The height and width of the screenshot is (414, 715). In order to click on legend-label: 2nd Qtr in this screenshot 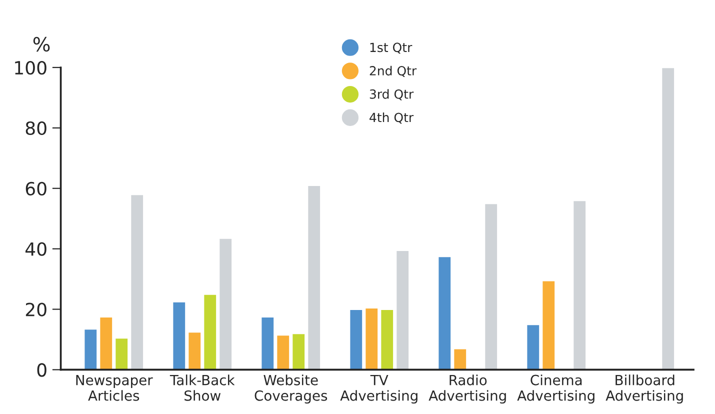, I will do `click(393, 71)`.